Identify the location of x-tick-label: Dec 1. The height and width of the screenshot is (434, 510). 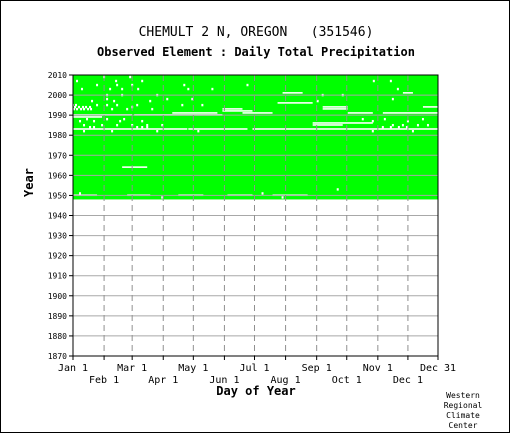
(408, 380).